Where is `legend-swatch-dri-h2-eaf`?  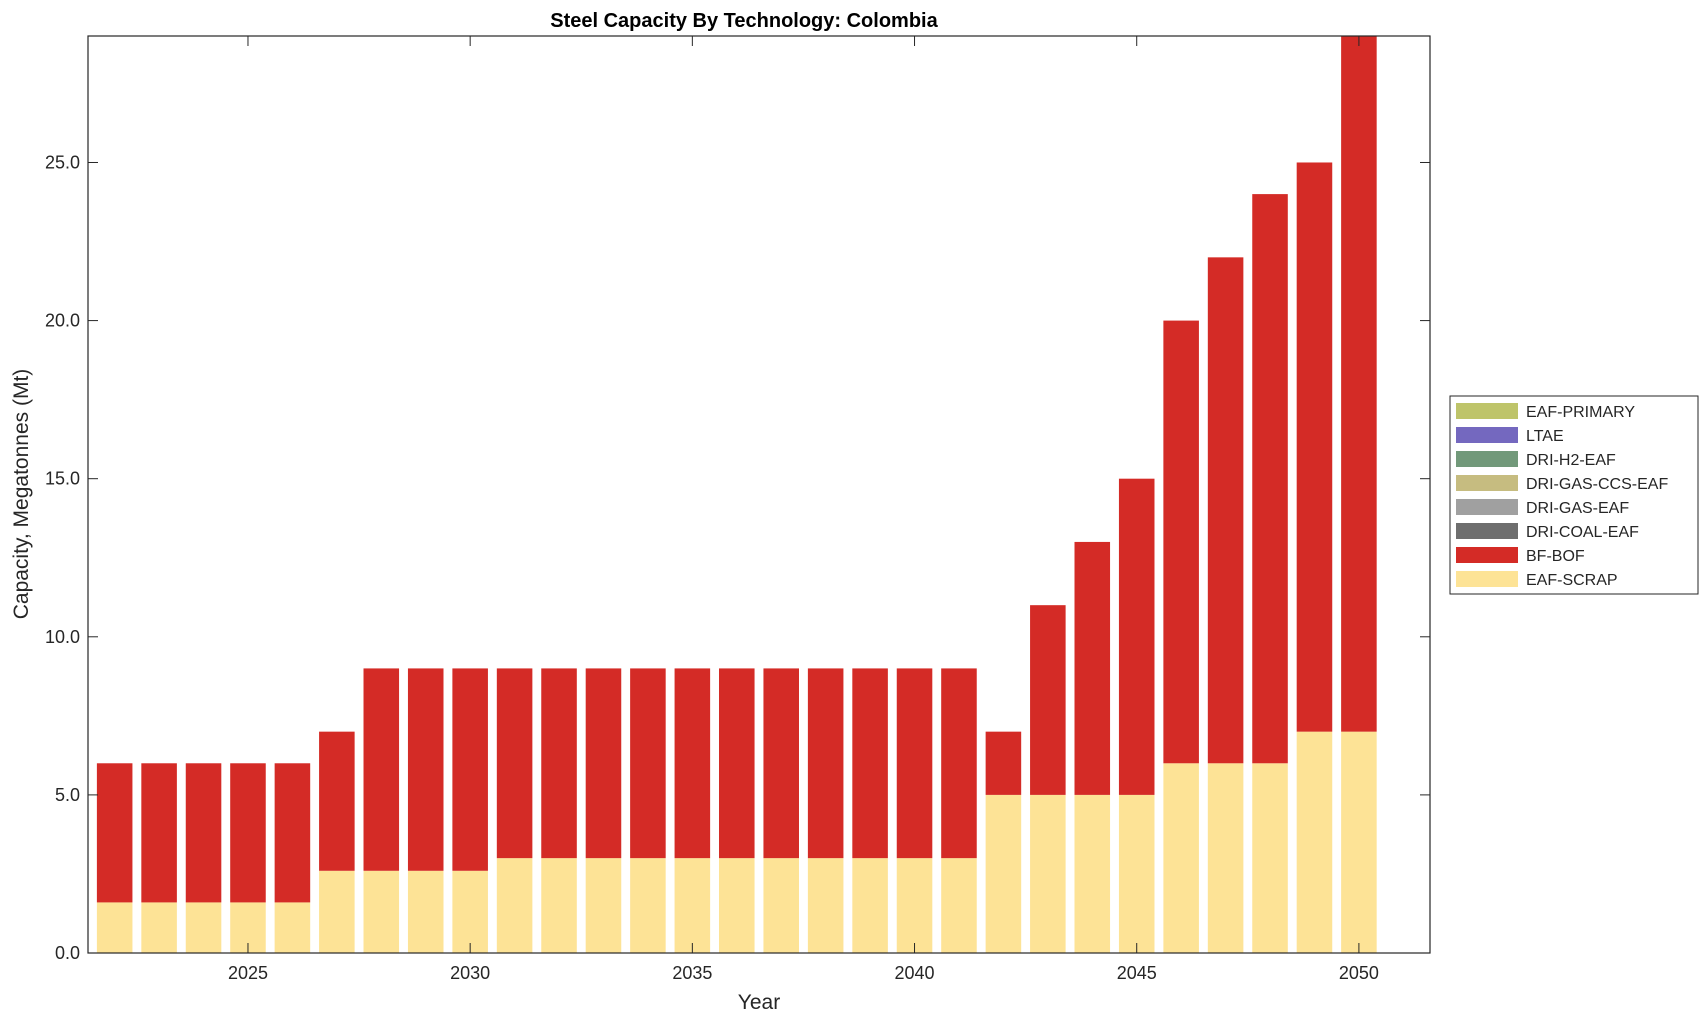 legend-swatch-dri-h2-eaf is located at coordinates (1487, 459).